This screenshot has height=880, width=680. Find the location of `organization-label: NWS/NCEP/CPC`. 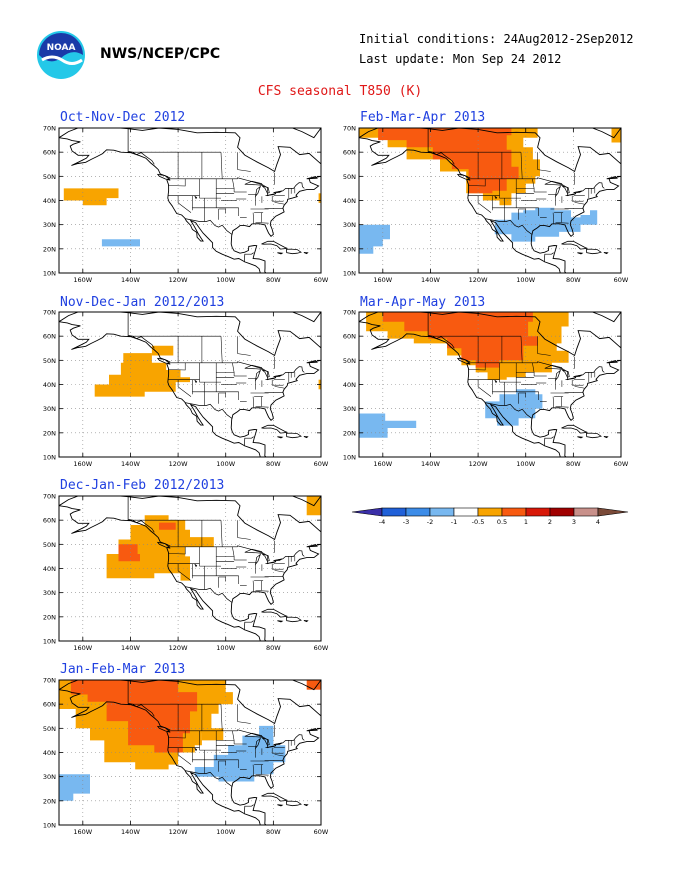

organization-label: NWS/NCEP/CPC is located at coordinates (160, 54).